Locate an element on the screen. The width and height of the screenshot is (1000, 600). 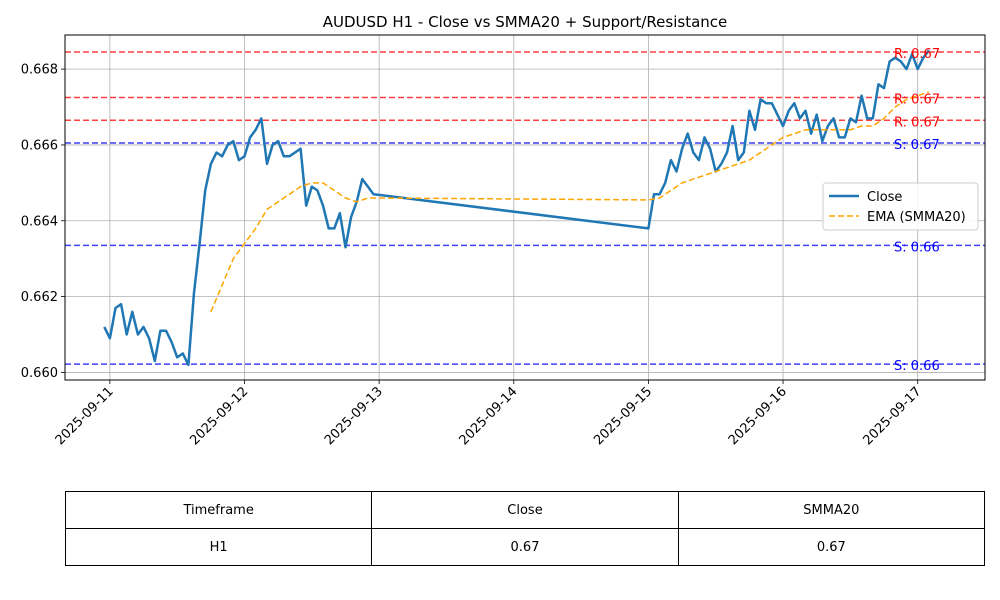
x-tick-label: 2025-09-11 is located at coordinates (85, 416).